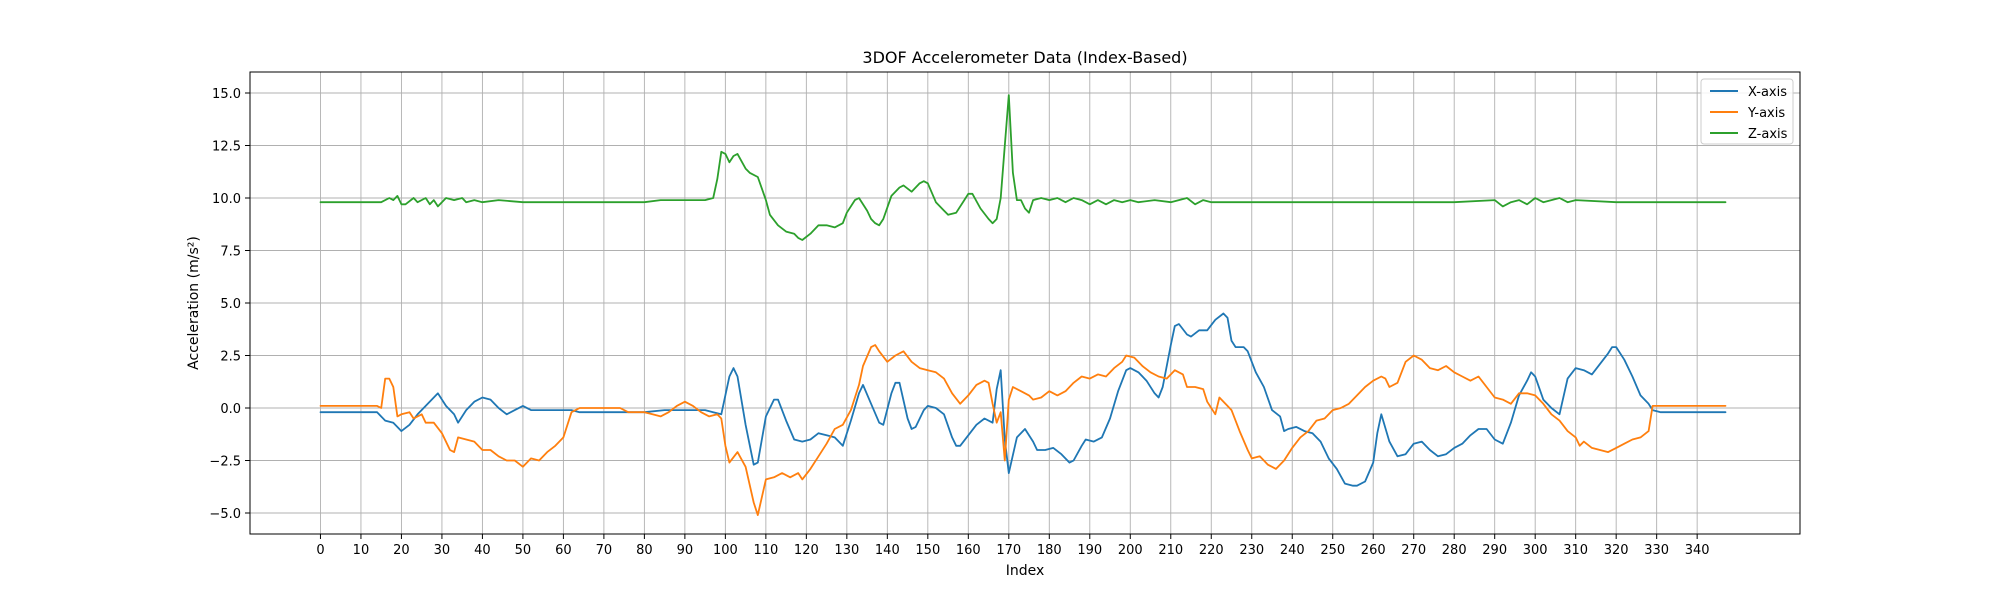  Describe the element at coordinates (194, 303) in the screenshot. I see `y-axis-label: Acceleration (m/s²)` at that location.